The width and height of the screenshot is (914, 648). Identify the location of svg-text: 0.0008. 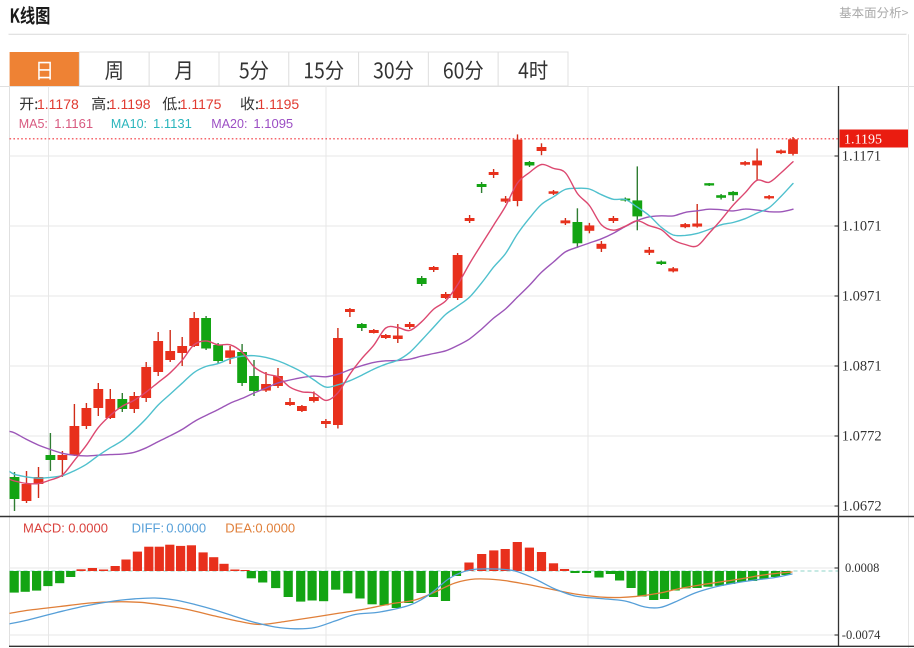
(862, 568).